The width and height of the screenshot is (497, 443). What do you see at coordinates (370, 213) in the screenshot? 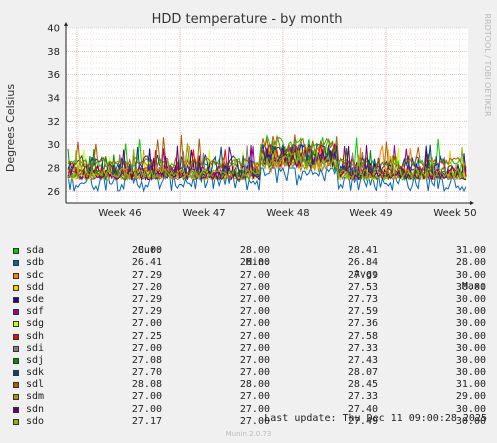
I see `x-tick-label: Week 49` at bounding box center [370, 213].